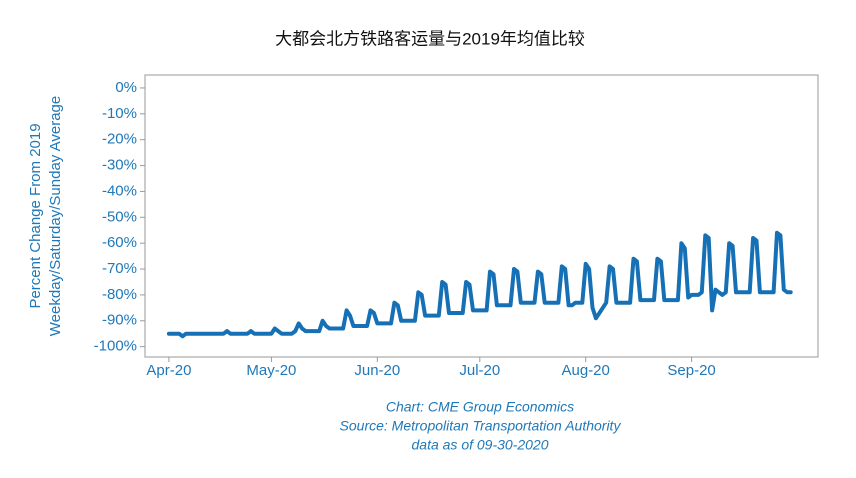  Describe the element at coordinates (119, 216) in the screenshot. I see `y-tick-label: -50%` at that location.